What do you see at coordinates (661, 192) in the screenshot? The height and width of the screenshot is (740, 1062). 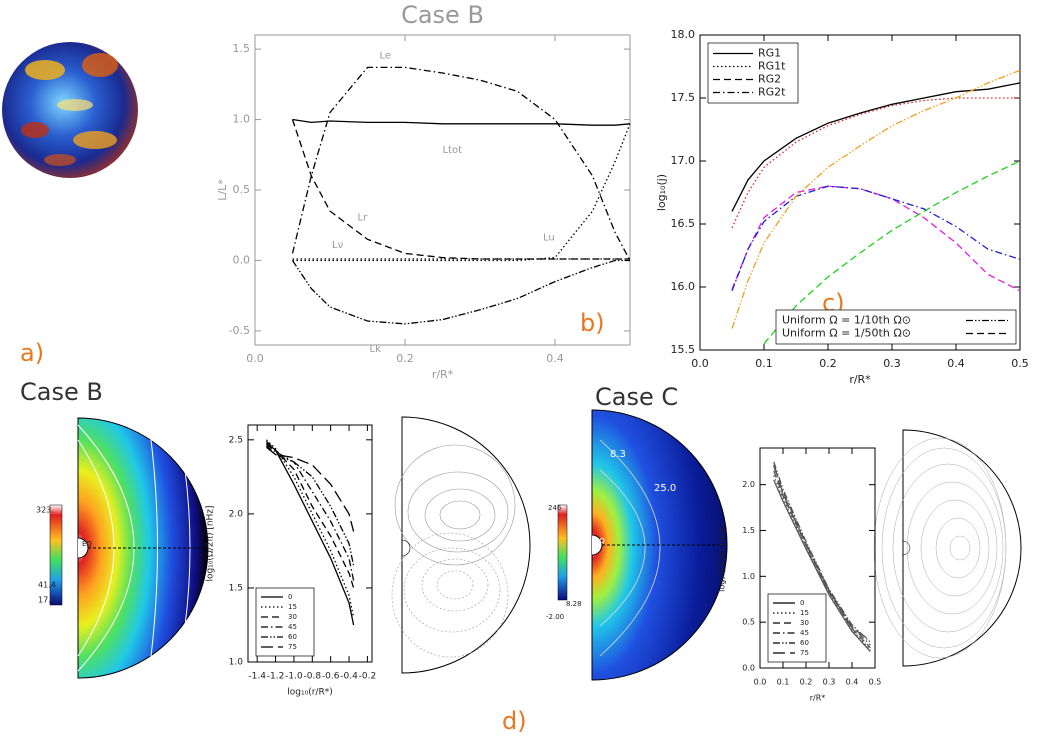 I see `y-axis-label: log₁₀(j)` at bounding box center [661, 192].